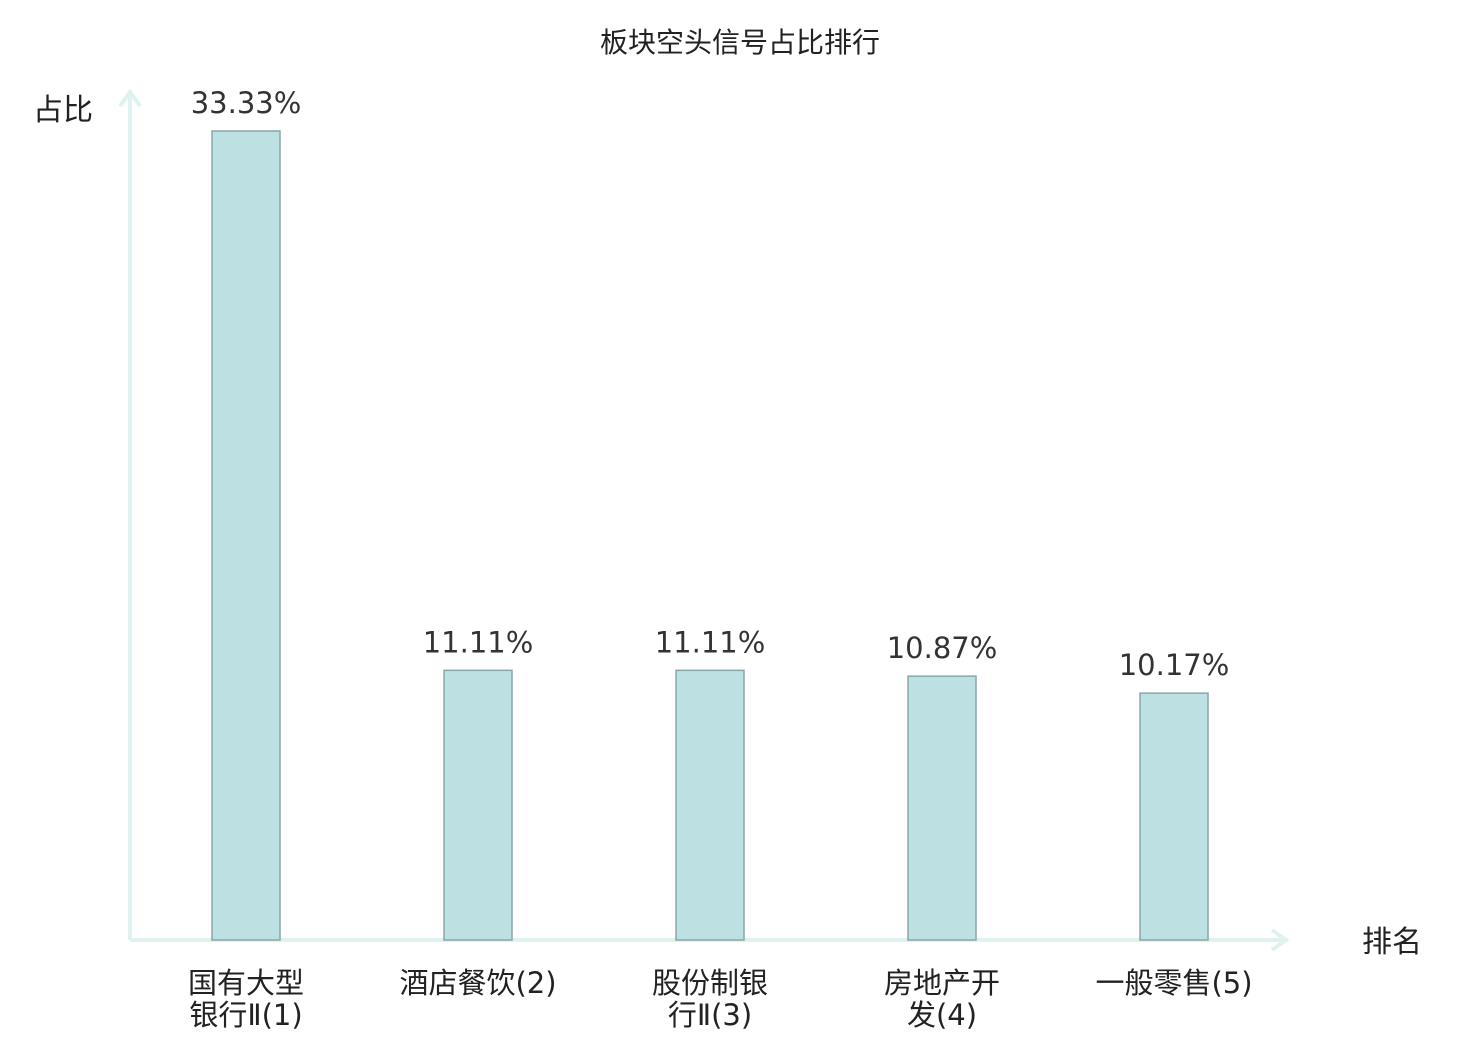  Describe the element at coordinates (1392, 942) in the screenshot. I see `x-axis-label: 排名` at that location.